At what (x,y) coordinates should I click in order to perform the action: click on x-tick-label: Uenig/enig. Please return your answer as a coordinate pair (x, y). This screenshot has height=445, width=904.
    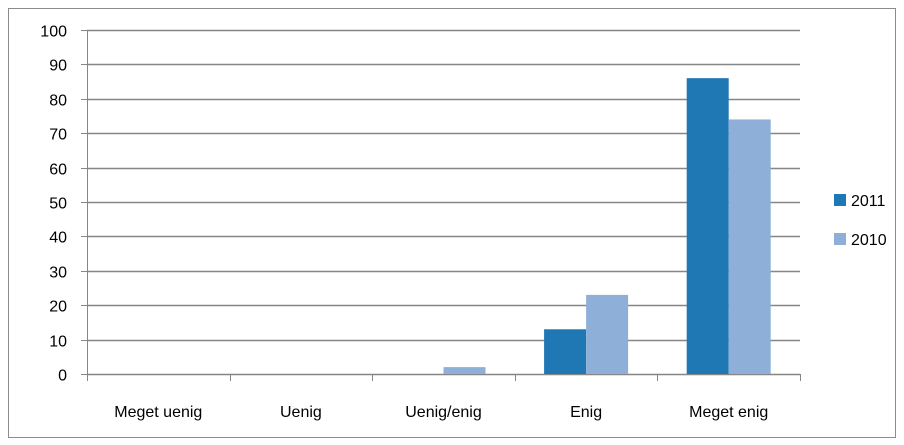
    Looking at the image, I should click on (443, 412).